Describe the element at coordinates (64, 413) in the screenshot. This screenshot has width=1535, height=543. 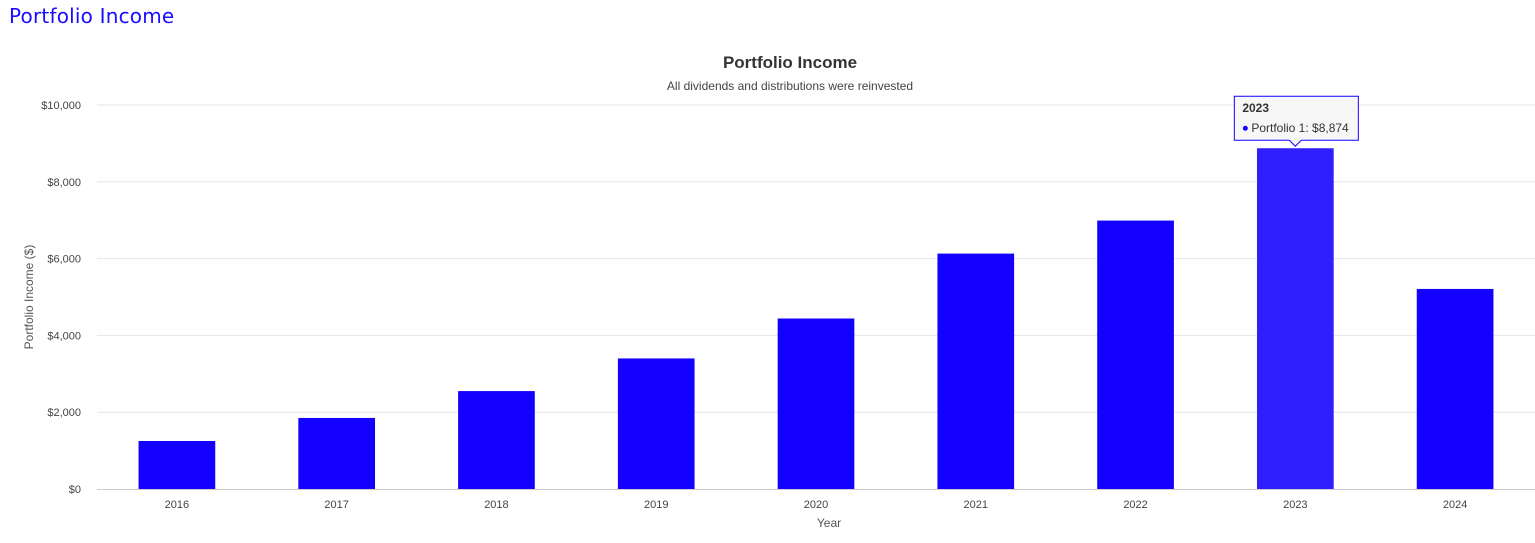
I see `y-tick-label: $2,000` at that location.